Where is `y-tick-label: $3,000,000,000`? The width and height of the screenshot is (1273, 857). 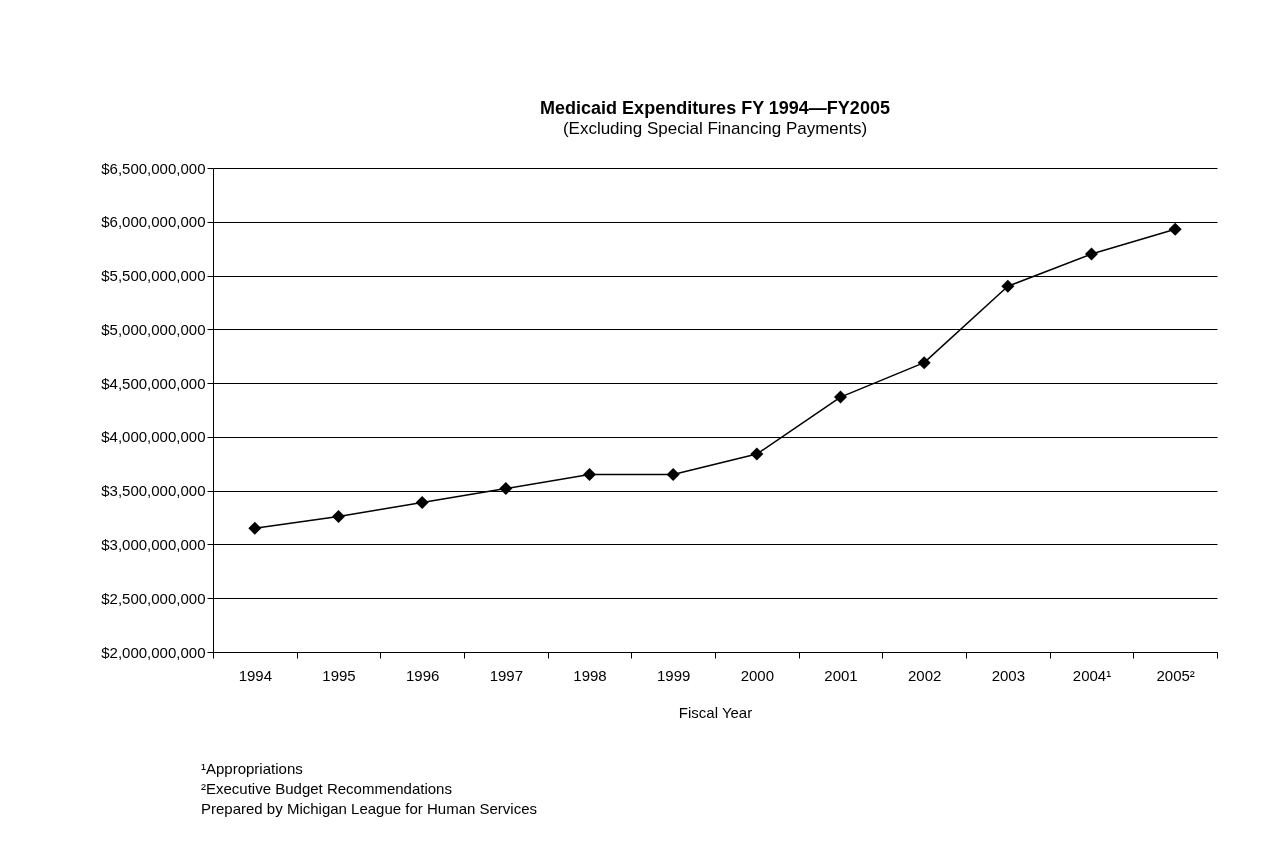
y-tick-label: $3,000,000,000 is located at coordinates (153, 544).